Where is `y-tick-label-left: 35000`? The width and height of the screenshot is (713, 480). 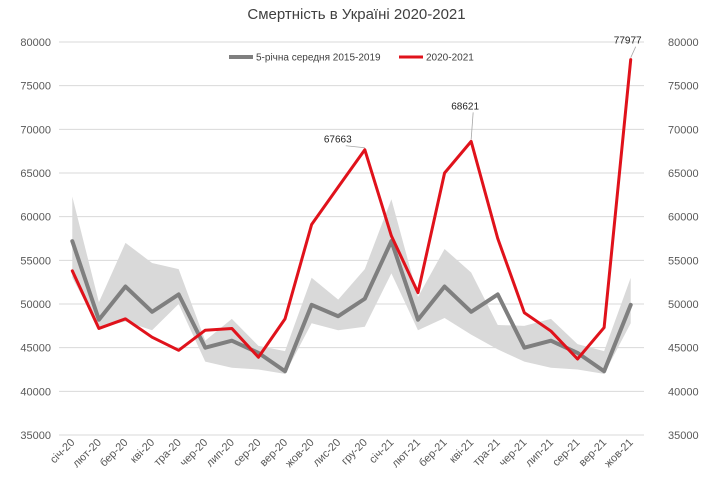
y-tick-label-left: 35000 is located at coordinates (35, 436).